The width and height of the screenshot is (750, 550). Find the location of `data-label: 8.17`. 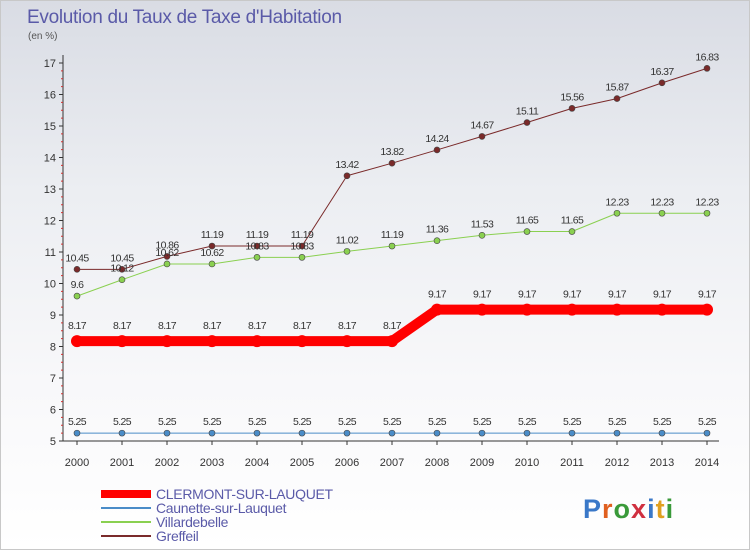

data-label: 8.17 is located at coordinates (347, 326).